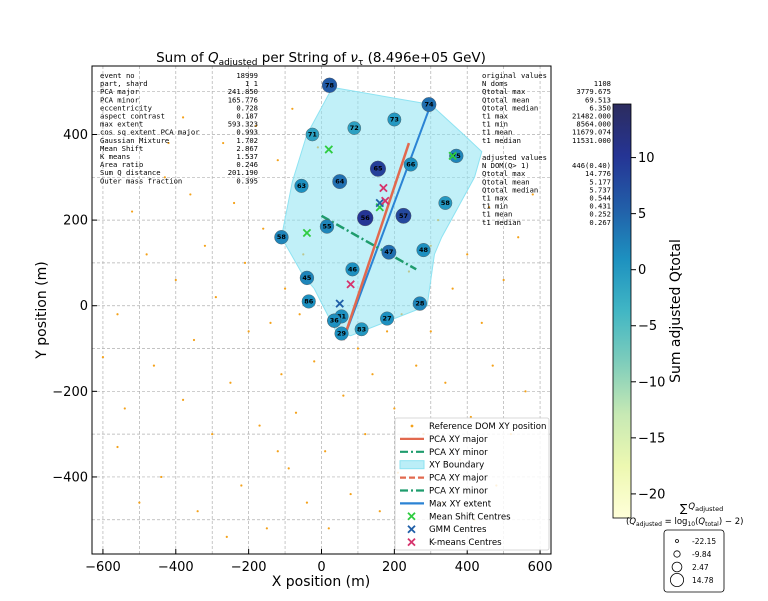 This screenshot has width=768, height=601. I want to click on colorbar-tick-label: −15, so click(651, 438).